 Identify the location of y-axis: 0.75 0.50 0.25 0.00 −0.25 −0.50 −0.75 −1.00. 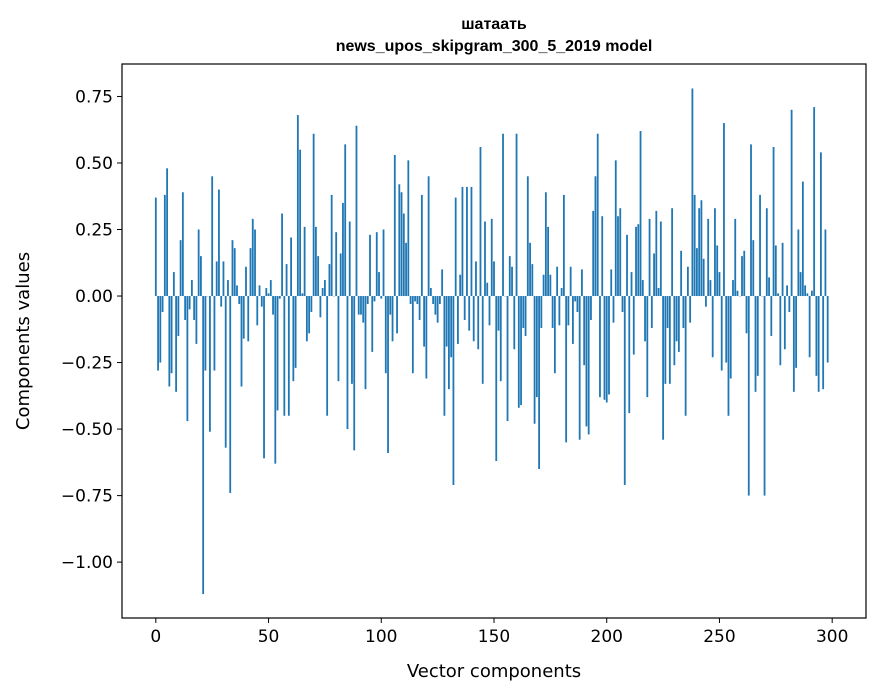
(91, 330).